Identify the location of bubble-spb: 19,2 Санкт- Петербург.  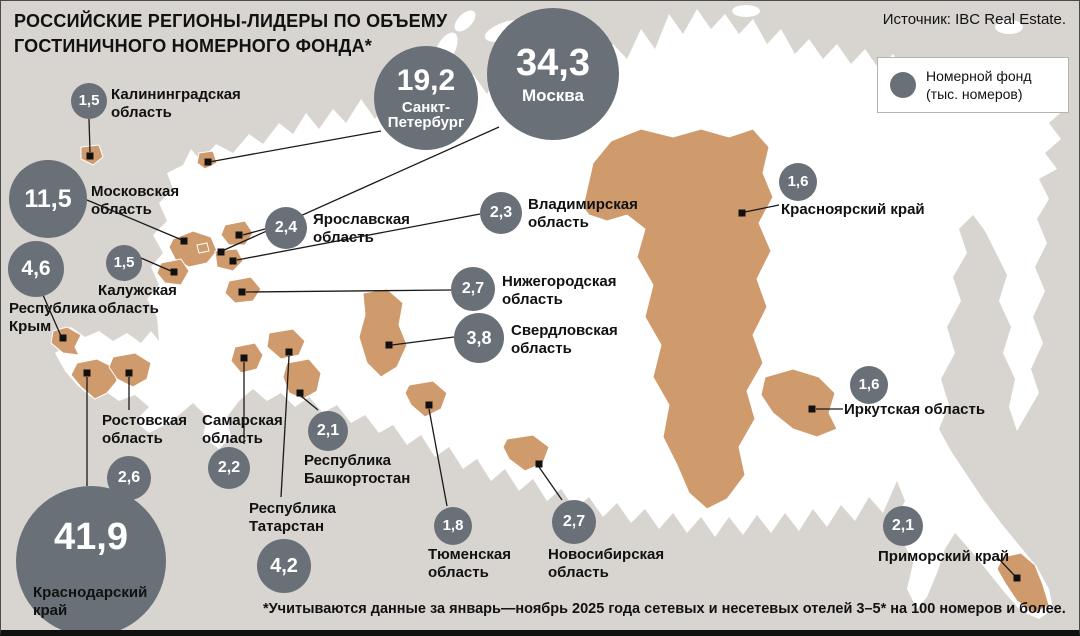
(426, 98).